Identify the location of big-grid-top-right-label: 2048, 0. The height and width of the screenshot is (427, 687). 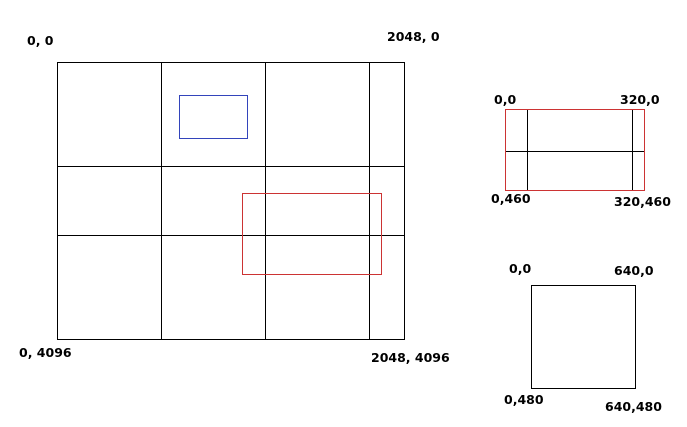
(413, 36).